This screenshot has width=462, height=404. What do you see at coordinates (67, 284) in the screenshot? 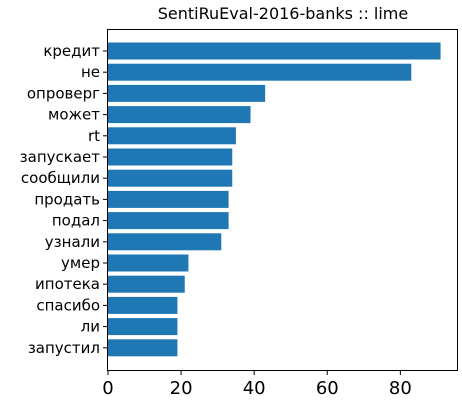
I see `y-tick-label: ипотека` at bounding box center [67, 284].